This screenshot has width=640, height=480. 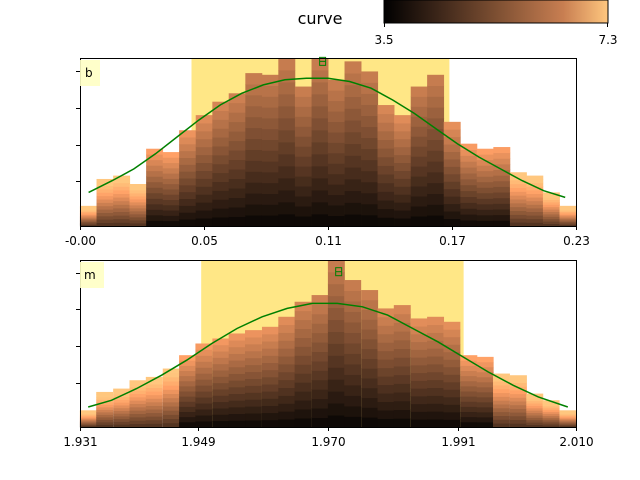 What do you see at coordinates (198, 442) in the screenshot?
I see `panel-m-xtick-label: 1.949` at bounding box center [198, 442].